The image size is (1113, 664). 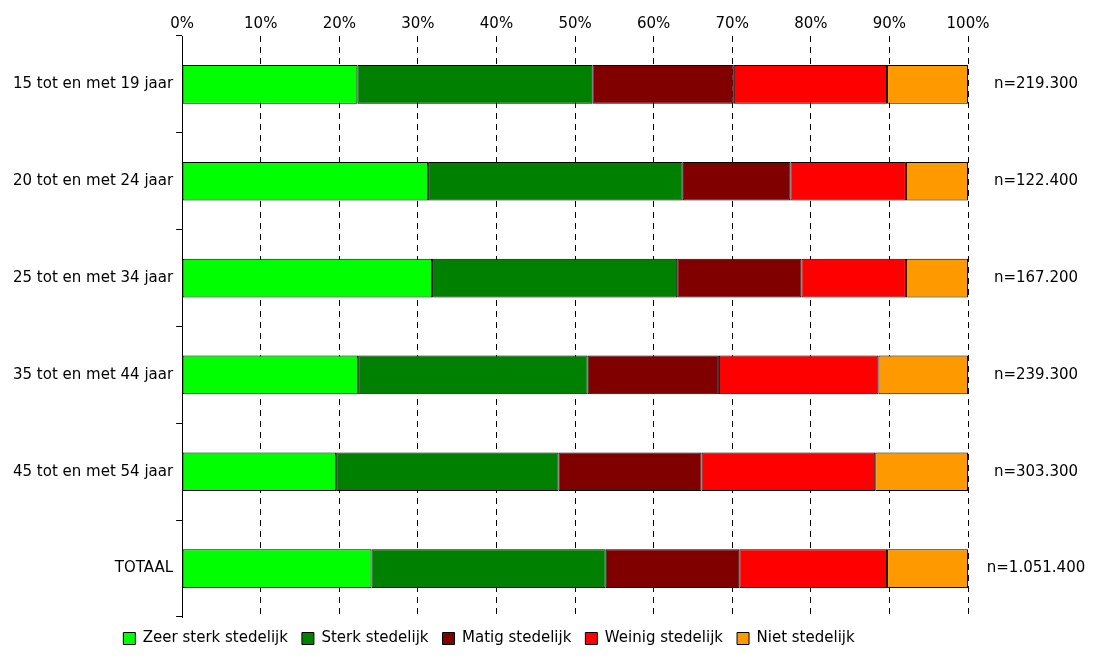 What do you see at coordinates (1036, 276) in the screenshot?
I see `text: n=167.200` at bounding box center [1036, 276].